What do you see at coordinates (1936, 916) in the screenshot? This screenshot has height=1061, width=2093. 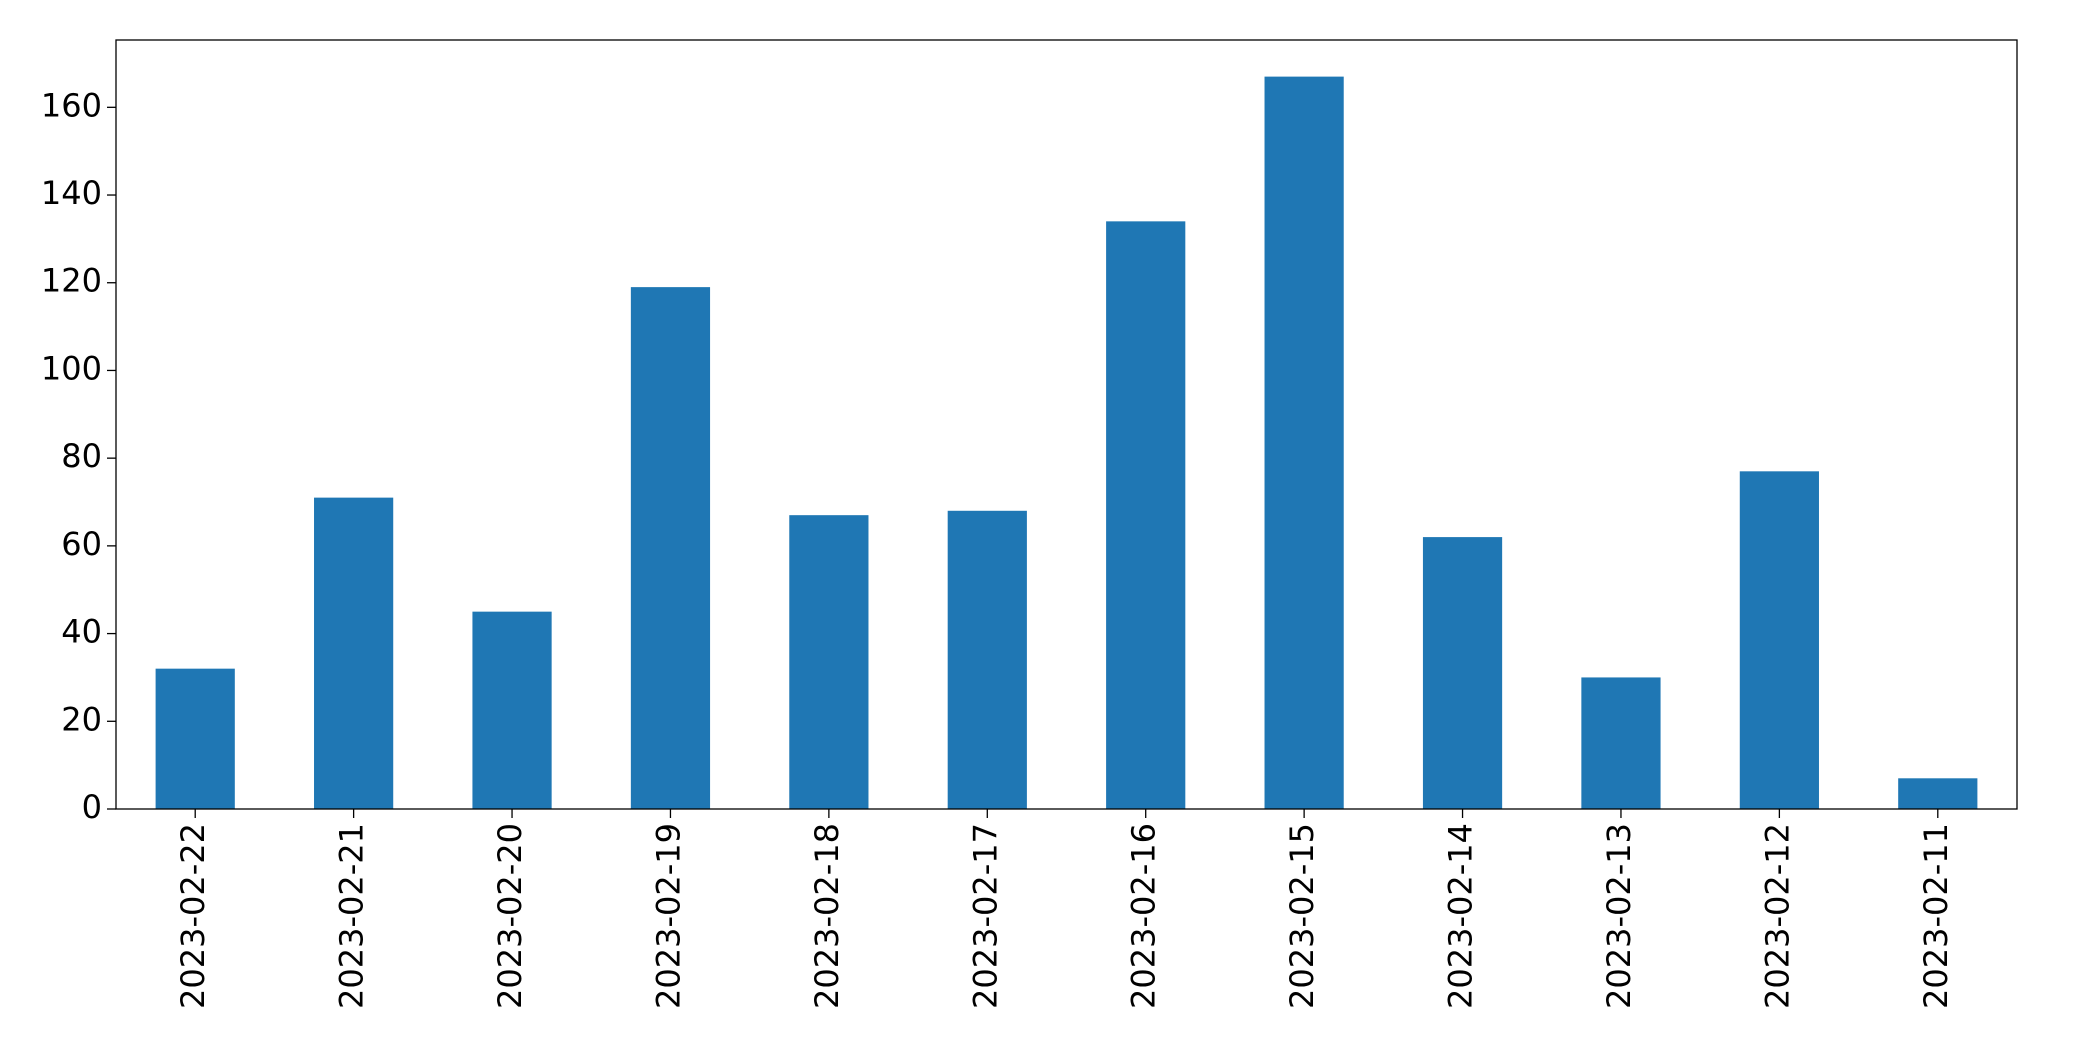 I see `x-tick-label: 2023-02-11` at bounding box center [1936, 916].